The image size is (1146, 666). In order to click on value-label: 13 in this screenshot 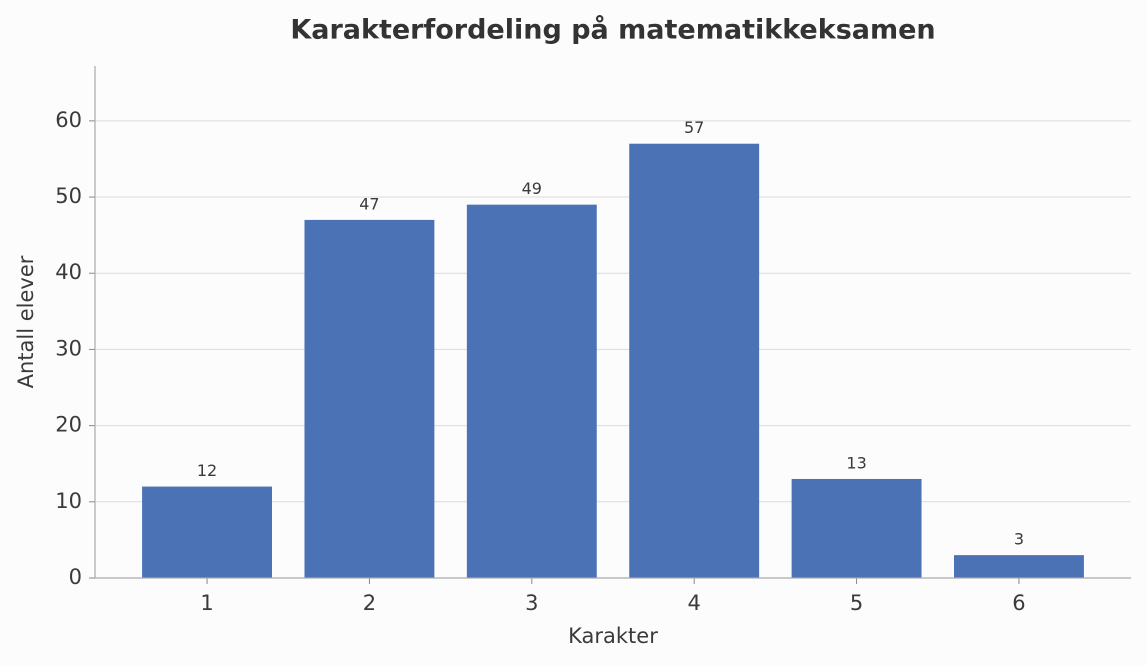, I will do `click(856, 462)`.